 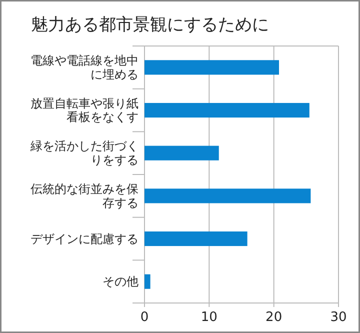 I want to click on y-tick-label: その他, so click(x=120, y=281).